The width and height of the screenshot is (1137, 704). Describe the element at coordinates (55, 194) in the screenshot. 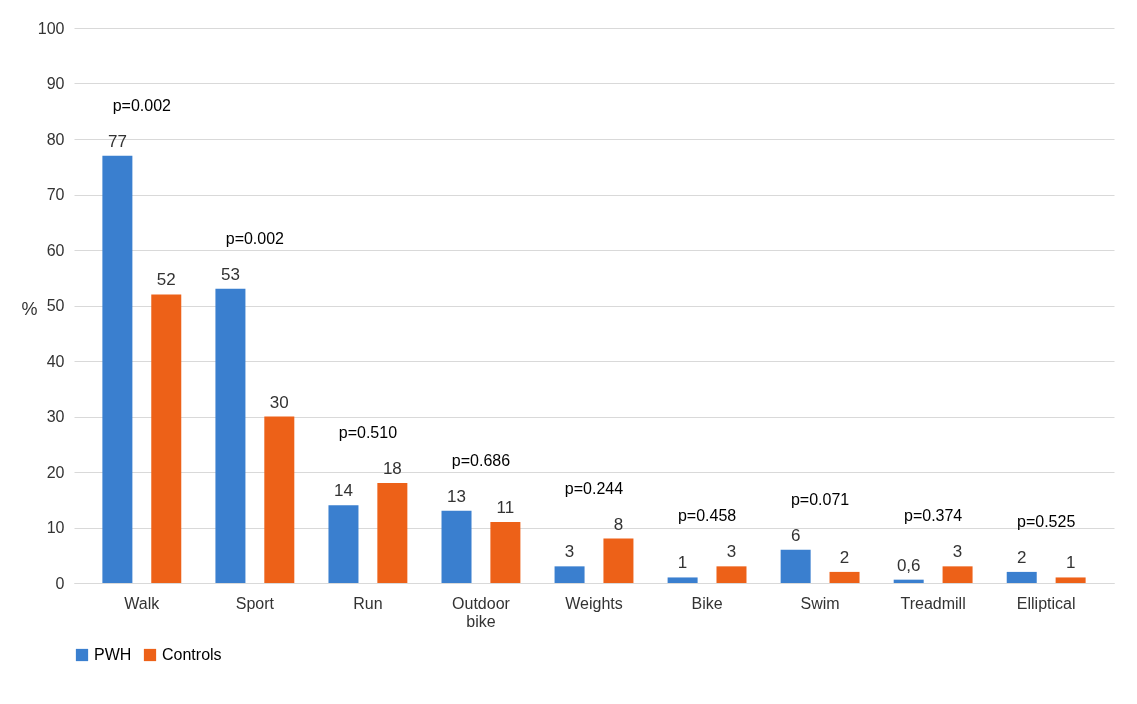

I see `y-tick-label: 70` at that location.